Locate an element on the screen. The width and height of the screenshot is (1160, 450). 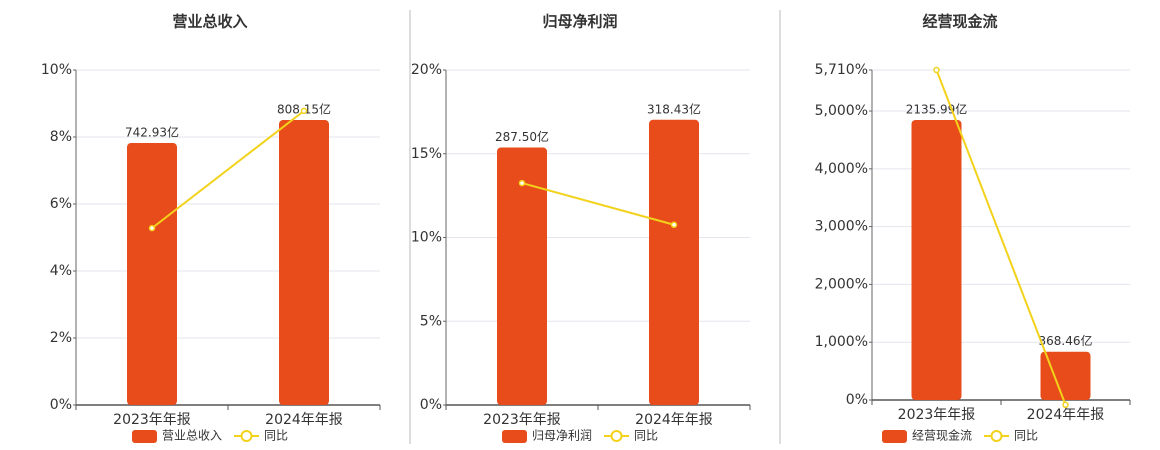
chart-title: 营业总收入 is located at coordinates (209, 22).